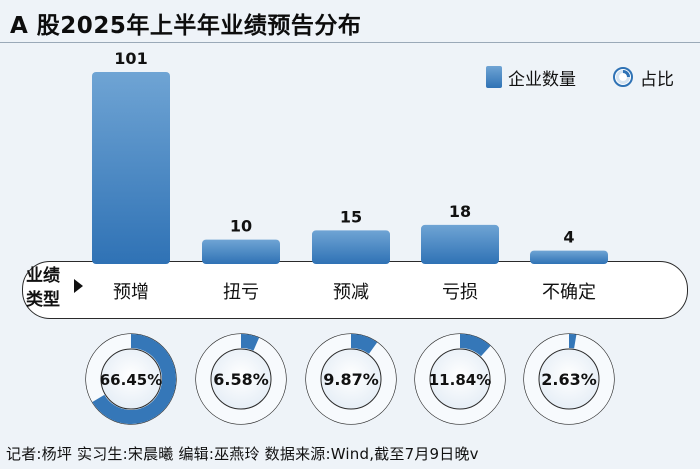 The width and height of the screenshot is (700, 469). What do you see at coordinates (241, 292) in the screenshot?
I see `category-label-2: 扭亏` at bounding box center [241, 292].